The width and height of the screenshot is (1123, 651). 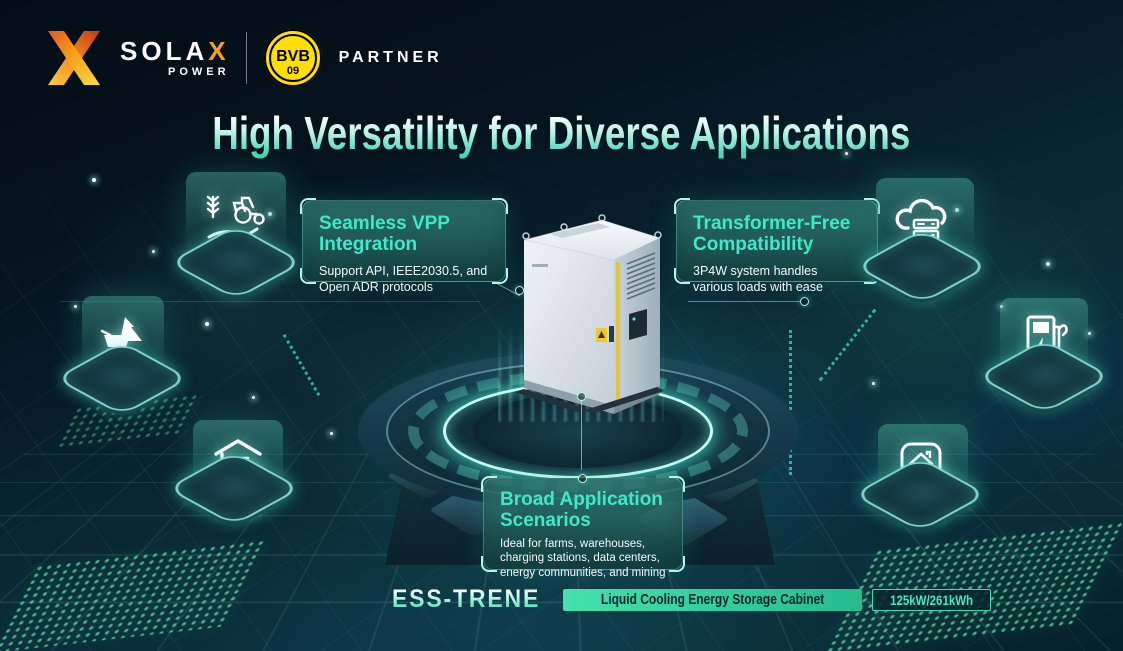 What do you see at coordinates (589, 314) in the screenshot?
I see `ess-cabinet` at bounding box center [589, 314].